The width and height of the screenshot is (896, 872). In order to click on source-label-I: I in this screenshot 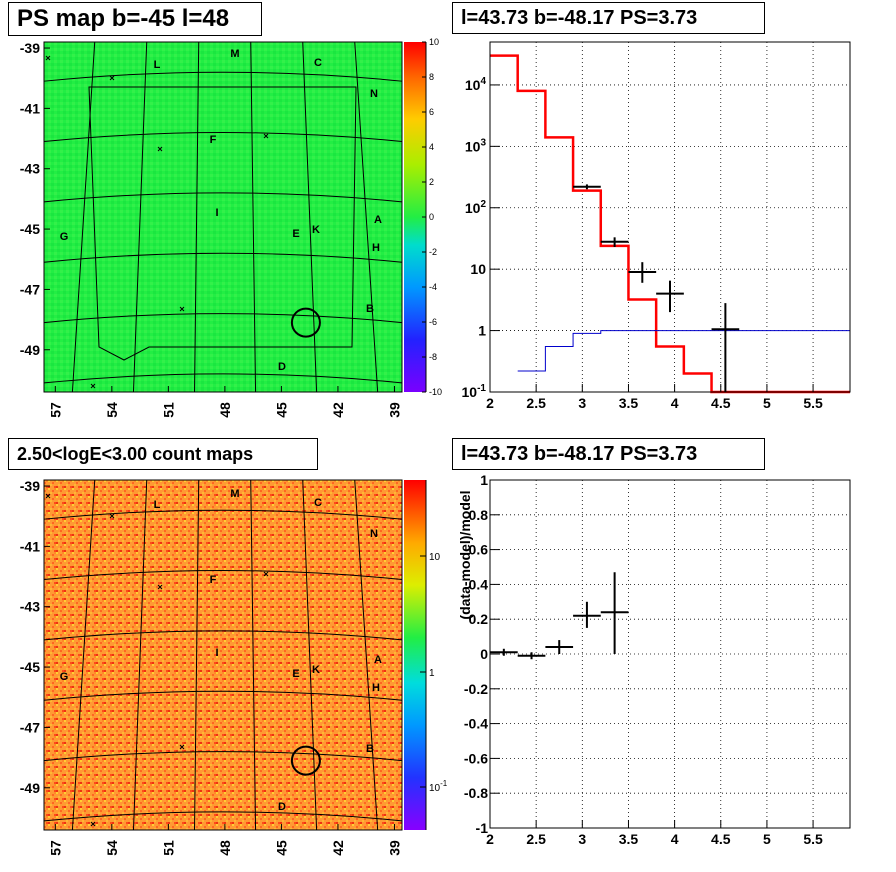, I will do `click(216, 653)`.